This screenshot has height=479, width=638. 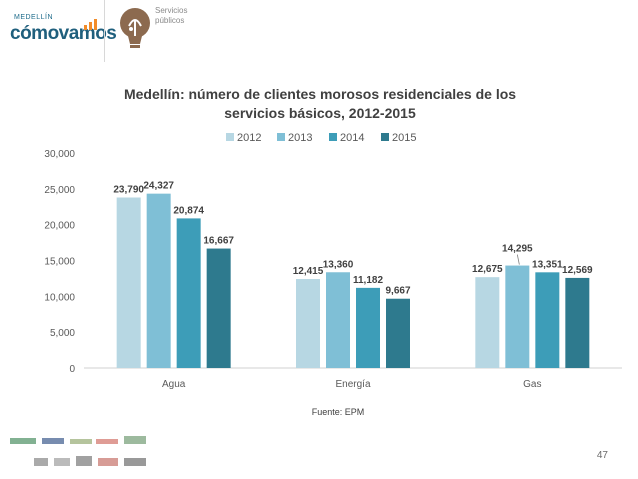 What do you see at coordinates (338, 320) in the screenshot?
I see `bar-energía-2013` at bounding box center [338, 320].